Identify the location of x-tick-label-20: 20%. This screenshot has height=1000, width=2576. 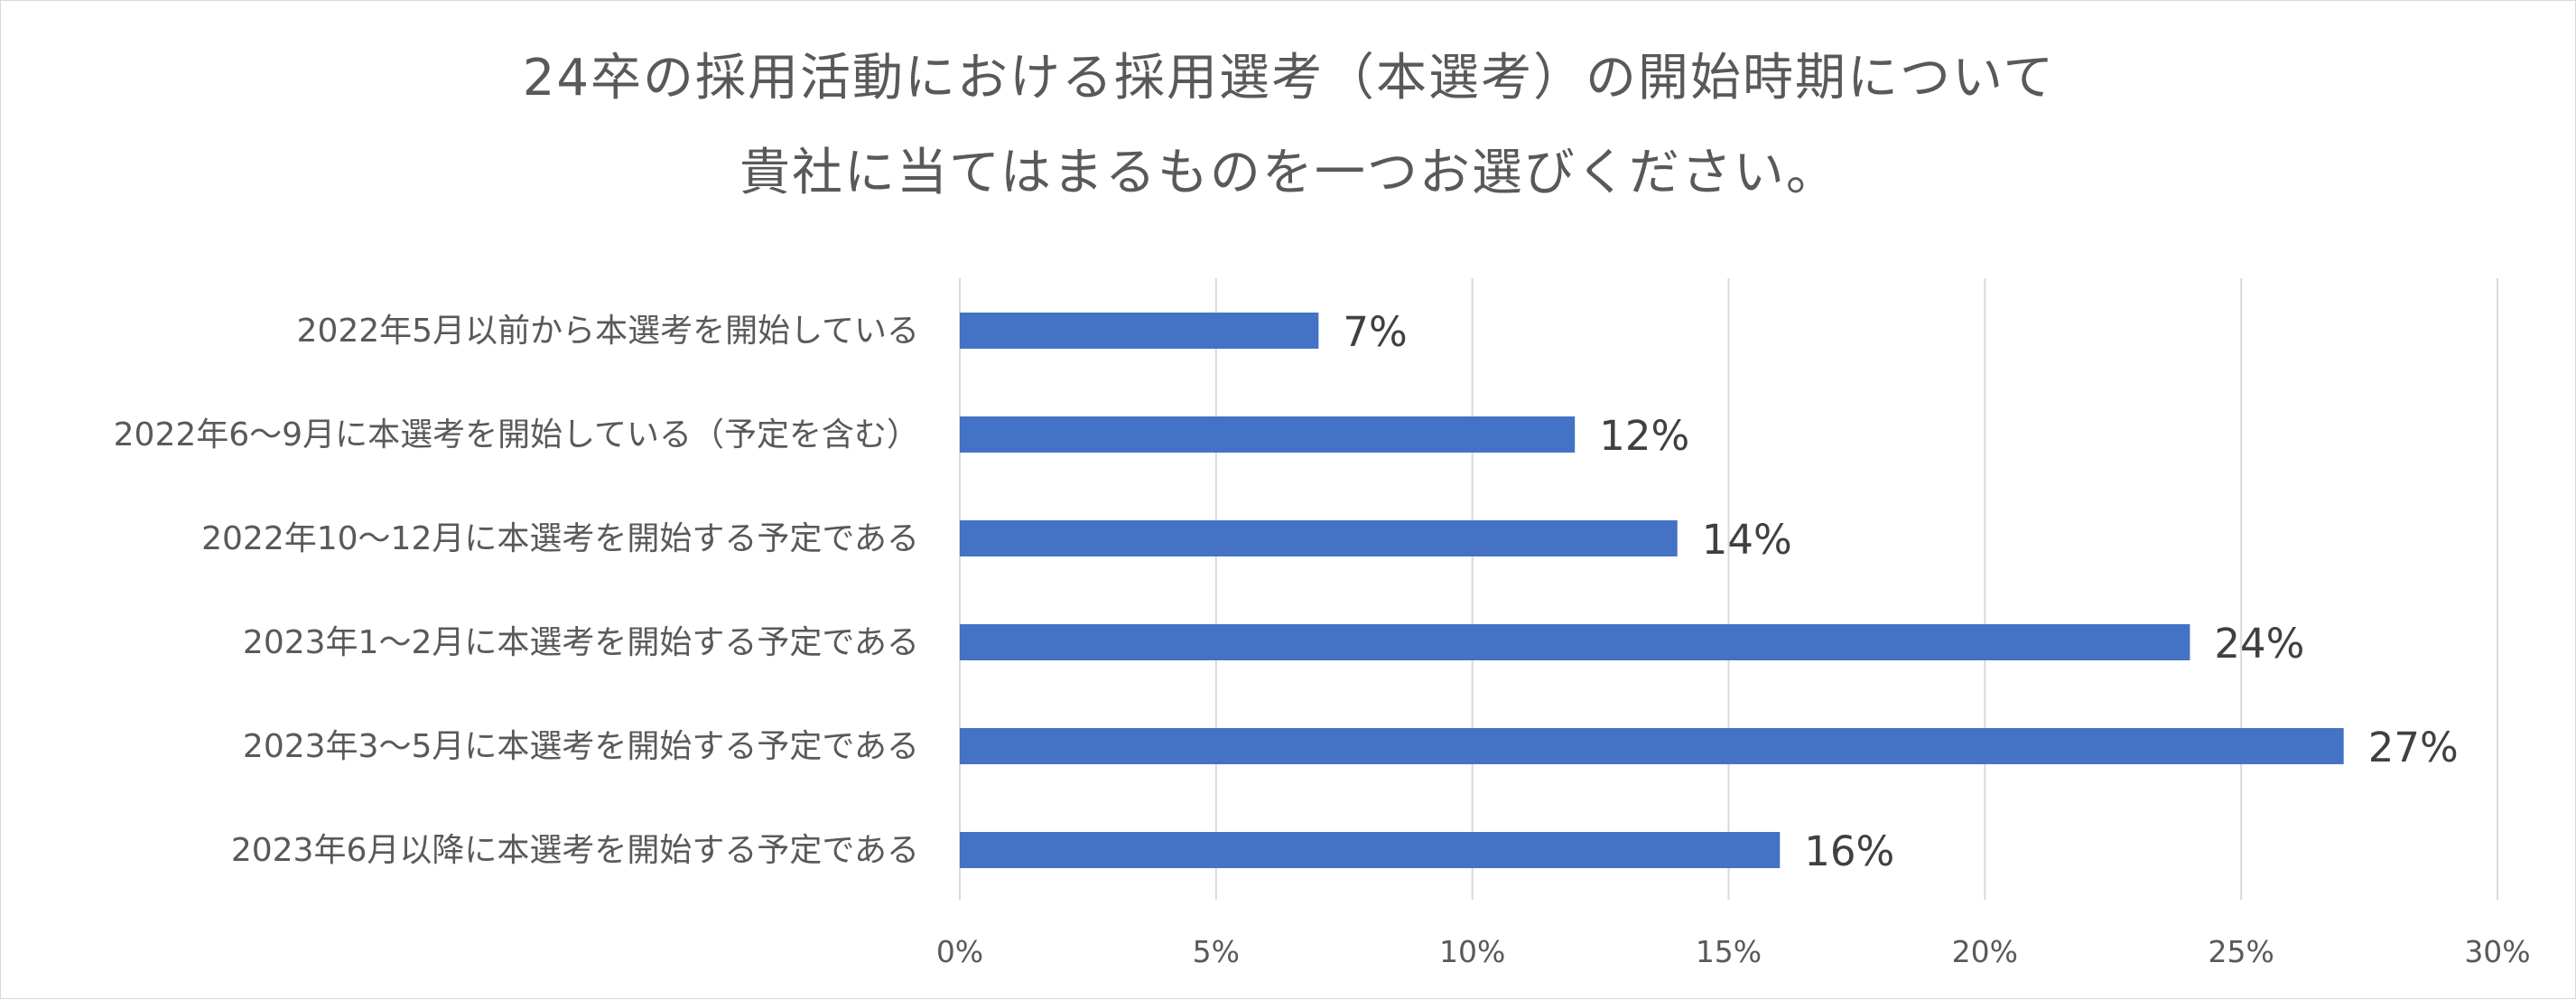
(1985, 951).